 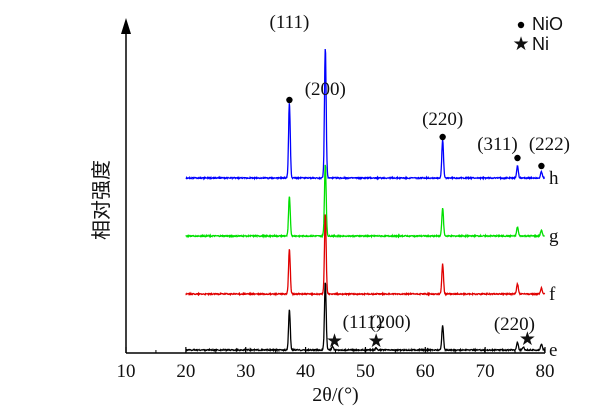 What do you see at coordinates (554, 236) in the screenshot?
I see `series-label-g: g` at bounding box center [554, 236].